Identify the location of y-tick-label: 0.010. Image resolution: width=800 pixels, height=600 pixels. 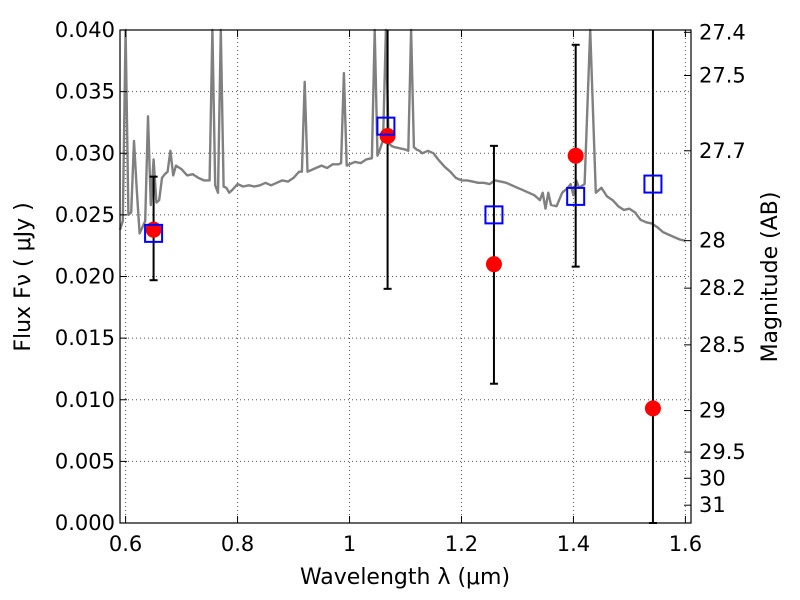
(85, 400).